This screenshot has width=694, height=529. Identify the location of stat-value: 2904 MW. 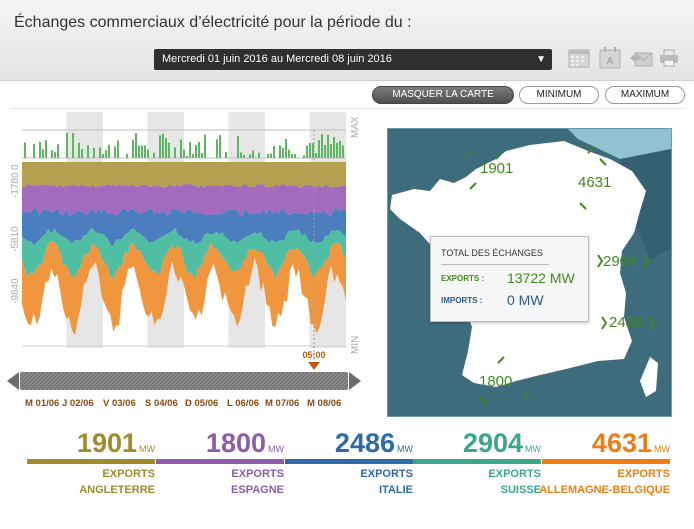
(501, 443).